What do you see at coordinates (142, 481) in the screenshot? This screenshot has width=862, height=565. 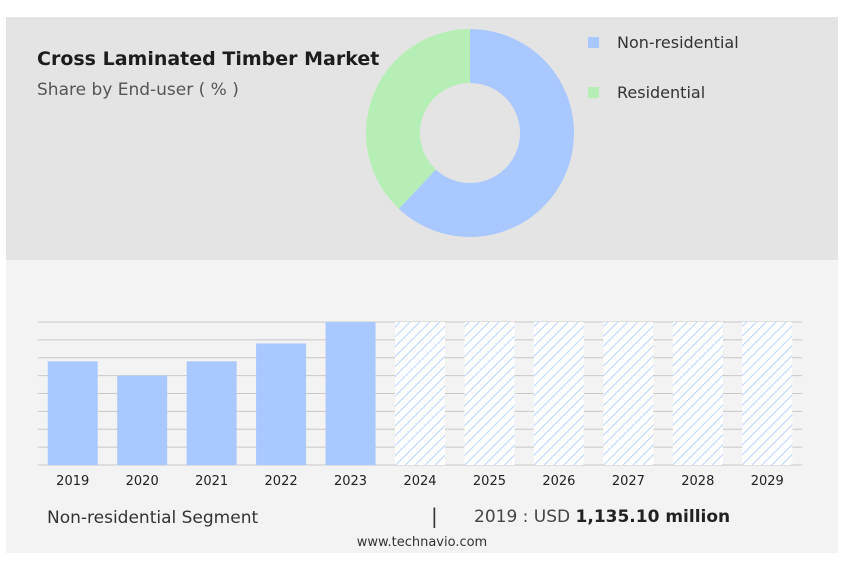 I see `x-tick-label-2020: 2020` at bounding box center [142, 481].